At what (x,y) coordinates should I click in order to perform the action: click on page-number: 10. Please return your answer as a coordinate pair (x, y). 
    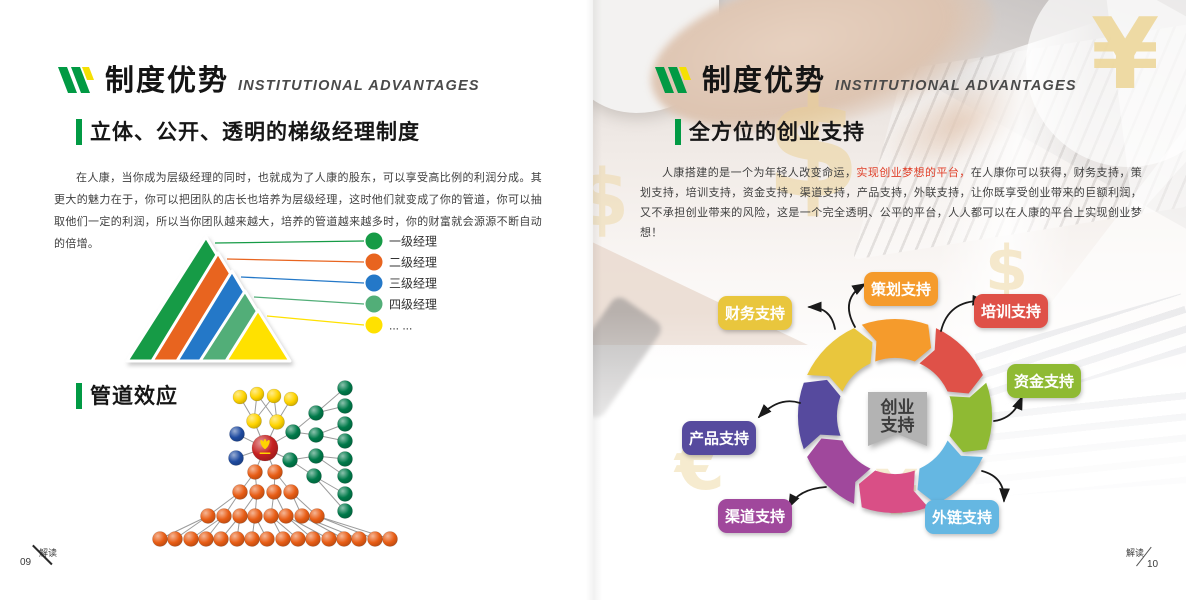
    Looking at the image, I should click on (1153, 564).